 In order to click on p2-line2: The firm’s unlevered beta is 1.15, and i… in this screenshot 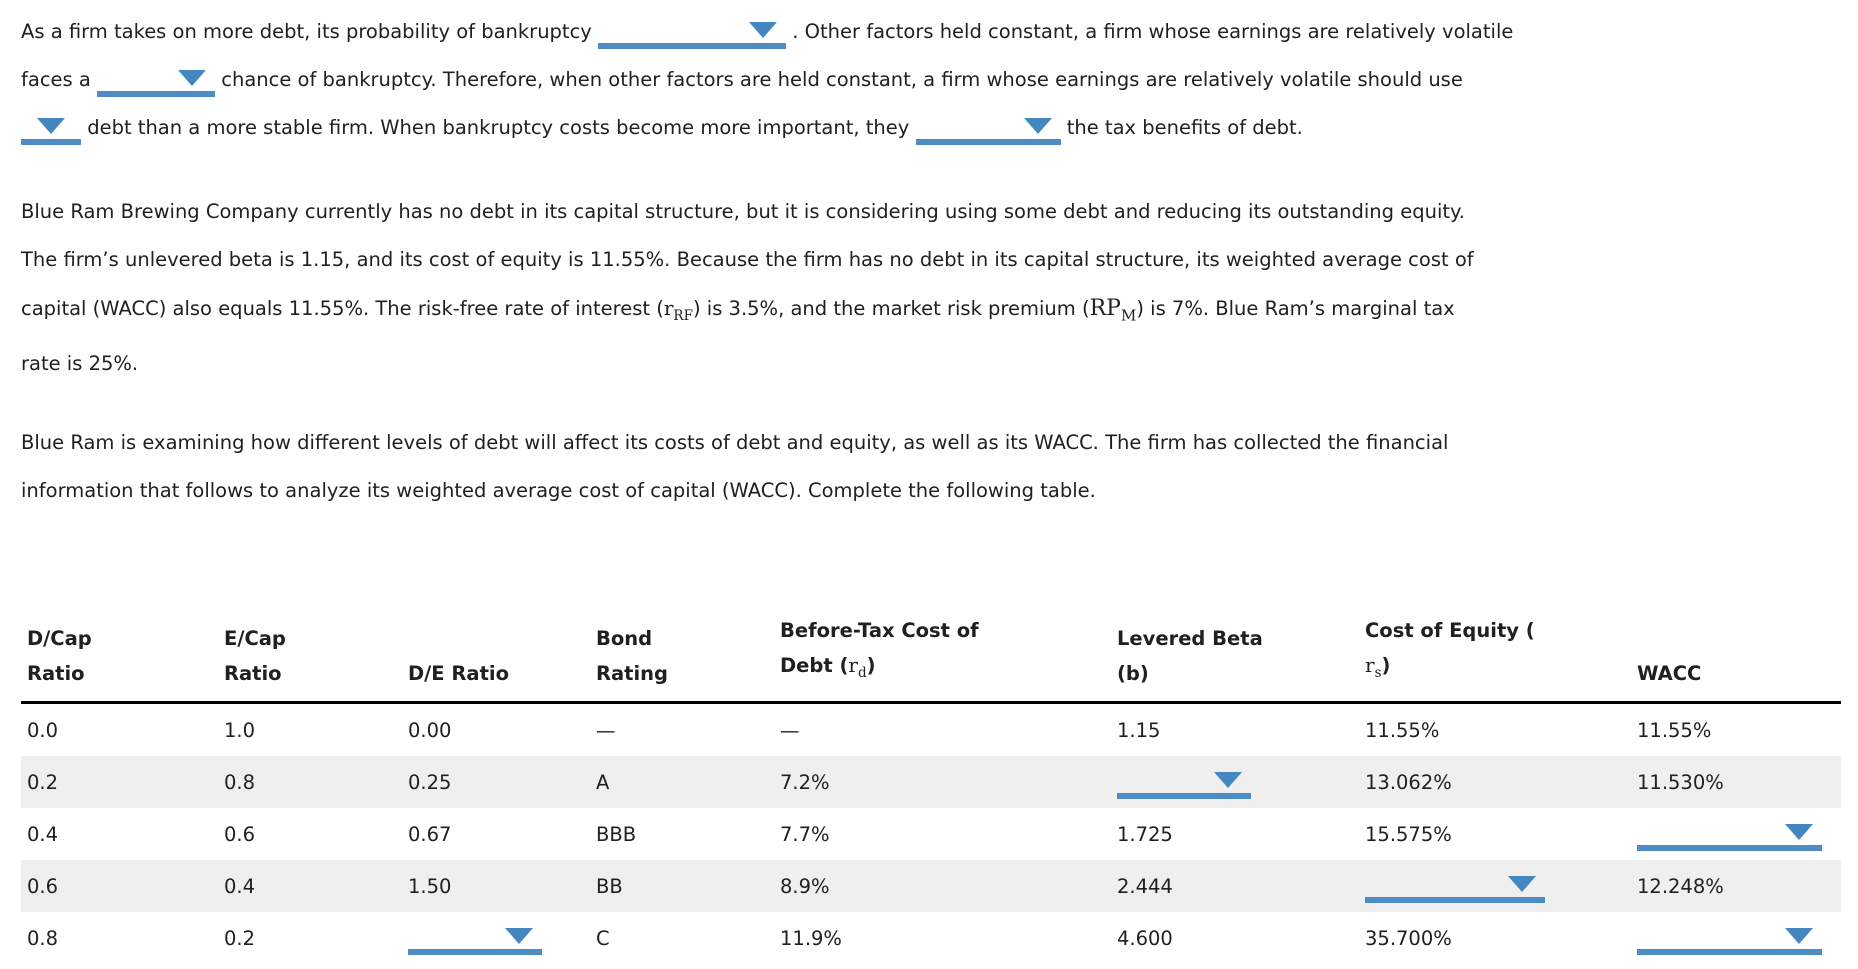, I will do `click(747, 259)`.